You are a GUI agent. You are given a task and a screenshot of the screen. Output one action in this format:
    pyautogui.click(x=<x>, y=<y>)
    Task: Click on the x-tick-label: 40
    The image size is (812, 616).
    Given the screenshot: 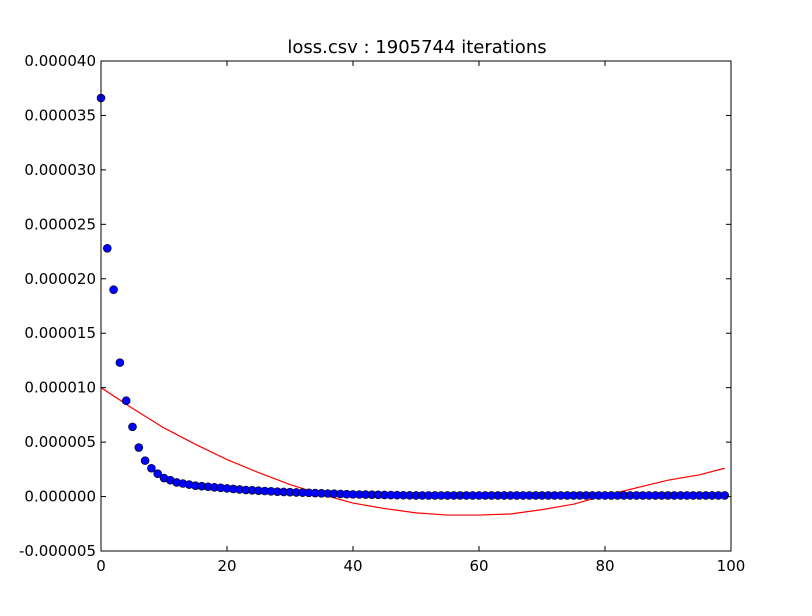 What is the action you would take?
    pyautogui.click(x=352, y=566)
    